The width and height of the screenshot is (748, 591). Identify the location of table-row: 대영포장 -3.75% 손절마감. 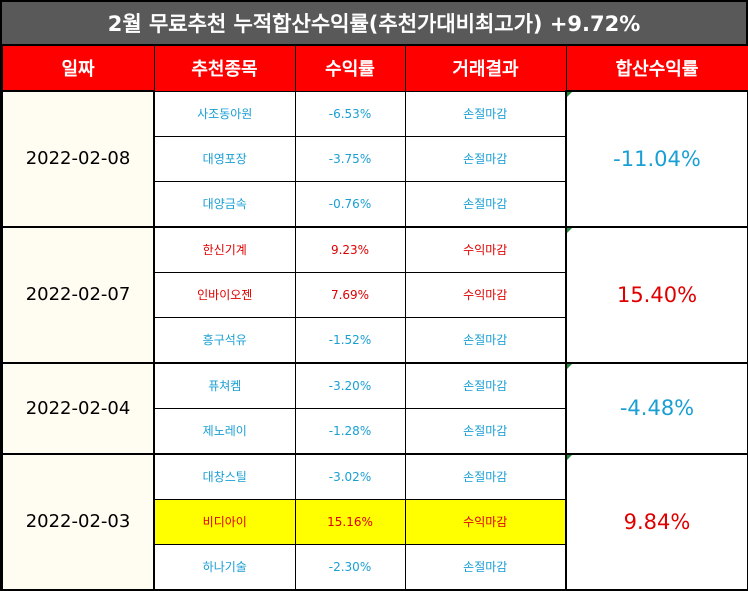
(375, 158).